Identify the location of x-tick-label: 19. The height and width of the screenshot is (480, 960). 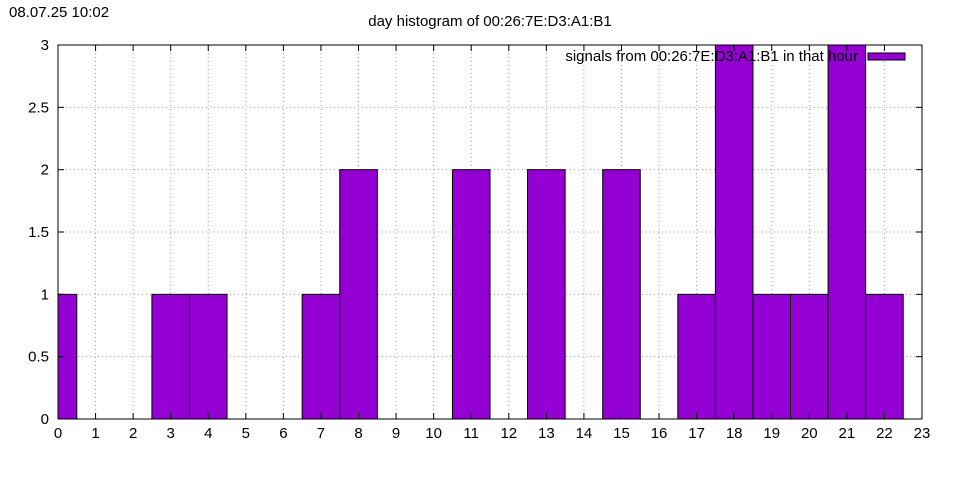
(771, 433).